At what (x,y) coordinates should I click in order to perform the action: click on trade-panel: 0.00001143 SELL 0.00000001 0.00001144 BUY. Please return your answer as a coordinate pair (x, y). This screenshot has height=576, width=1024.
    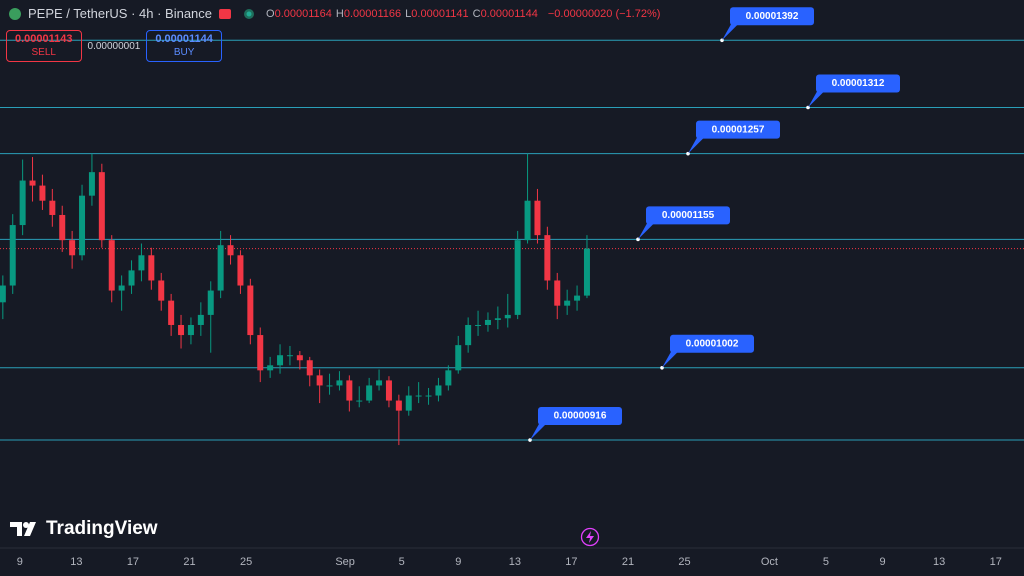
    Looking at the image, I should click on (114, 46).